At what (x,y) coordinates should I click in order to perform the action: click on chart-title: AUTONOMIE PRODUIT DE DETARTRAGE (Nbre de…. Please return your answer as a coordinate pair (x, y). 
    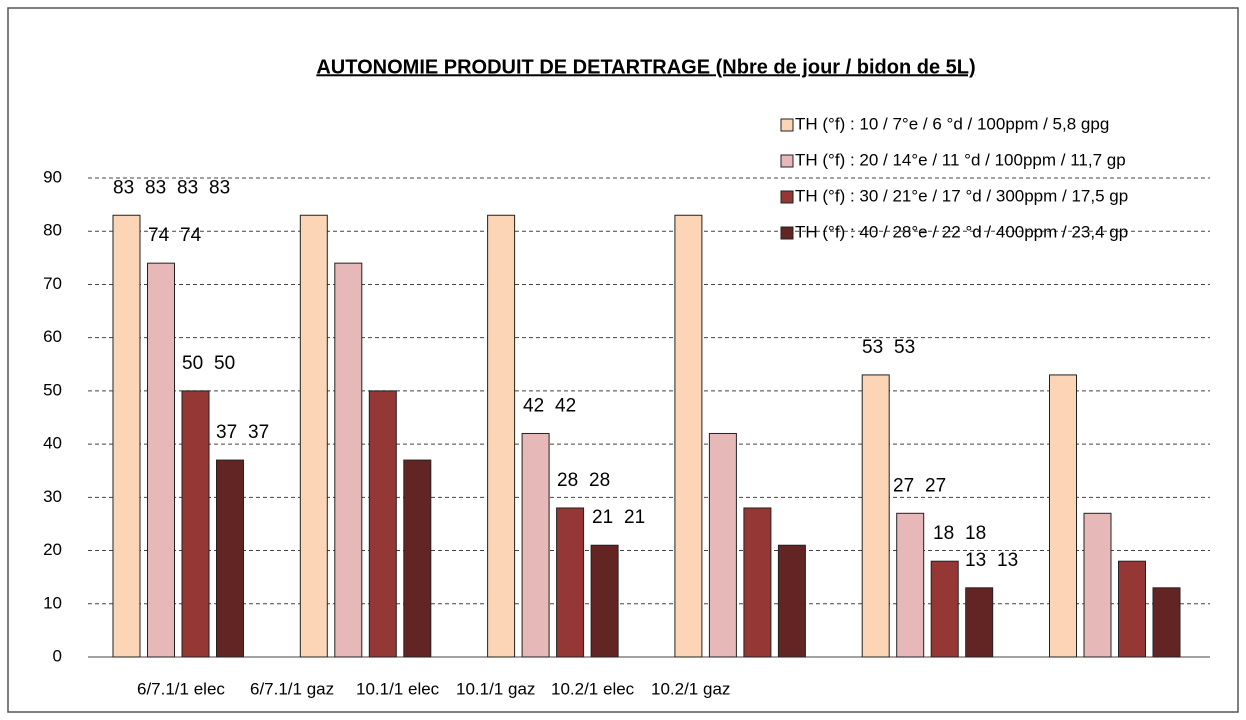
    Looking at the image, I should click on (645, 67).